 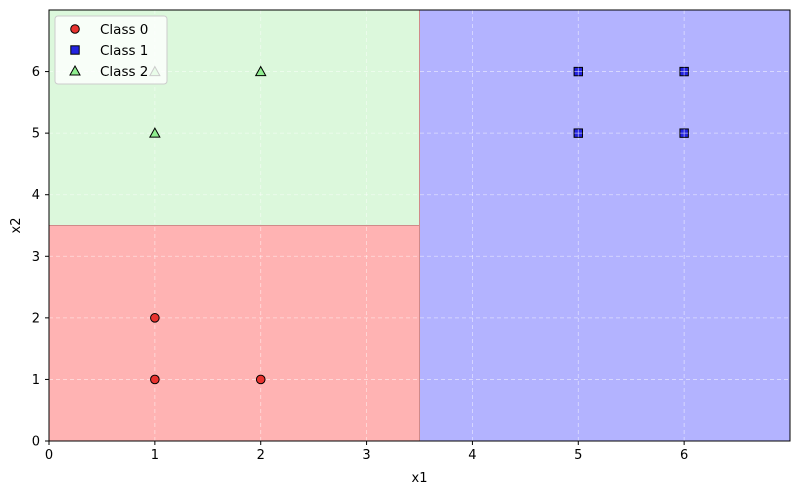 What do you see at coordinates (36, 134) in the screenshot?
I see `y-tick-label: 5` at bounding box center [36, 134].